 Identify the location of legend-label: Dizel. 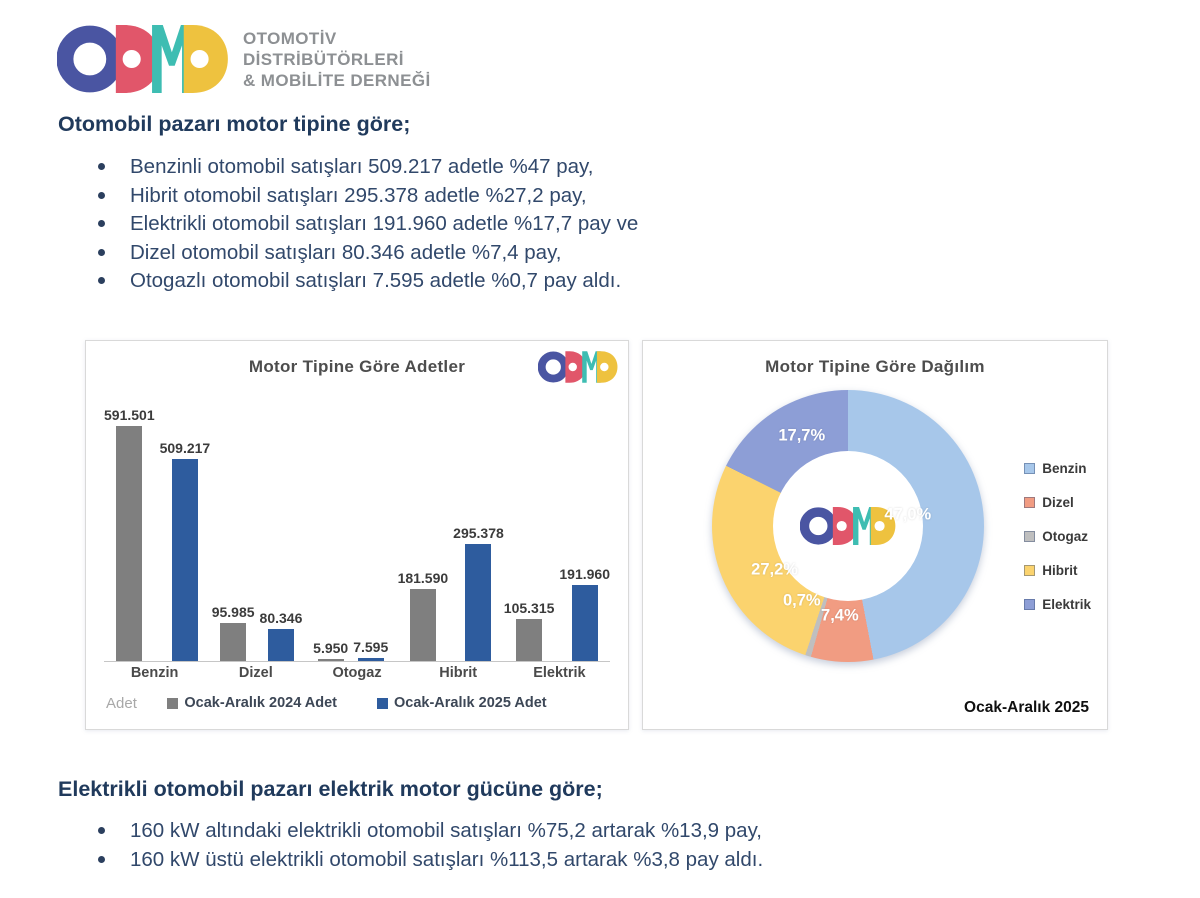
(1058, 502).